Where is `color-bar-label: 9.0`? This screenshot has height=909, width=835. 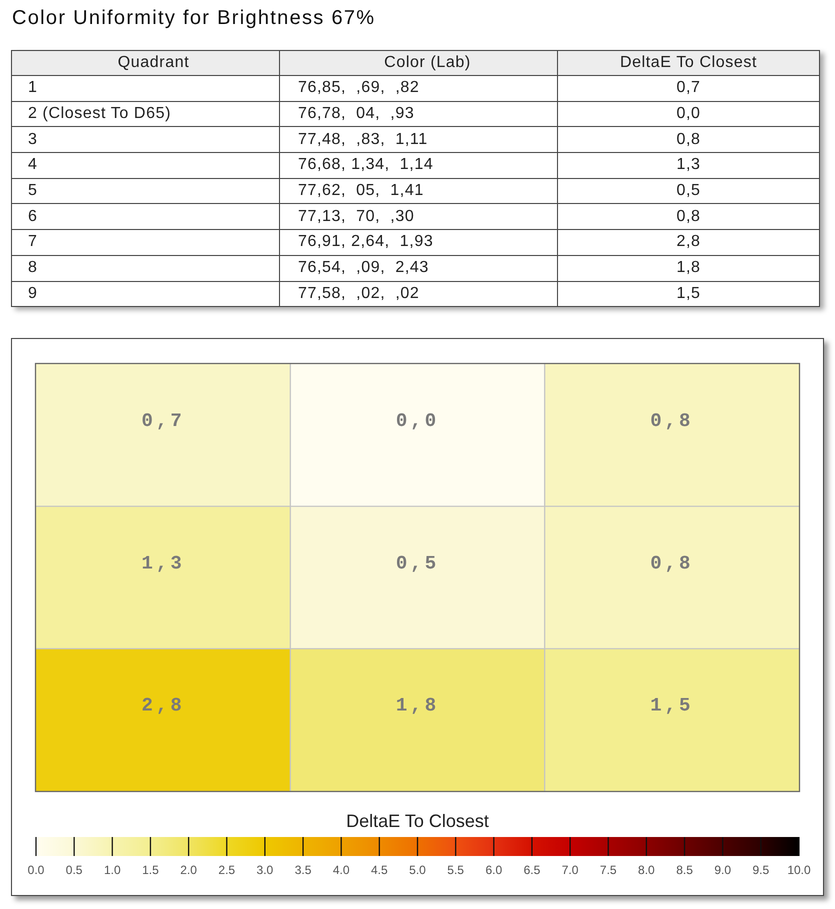
color-bar-label: 9.0 is located at coordinates (723, 870).